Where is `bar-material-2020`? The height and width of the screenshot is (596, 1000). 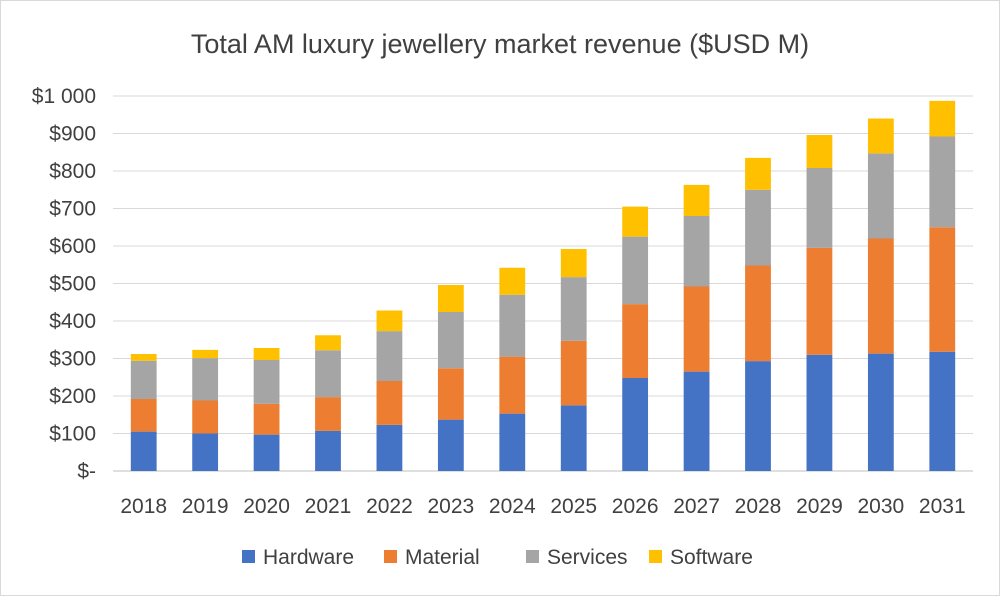 bar-material-2020 is located at coordinates (266, 419).